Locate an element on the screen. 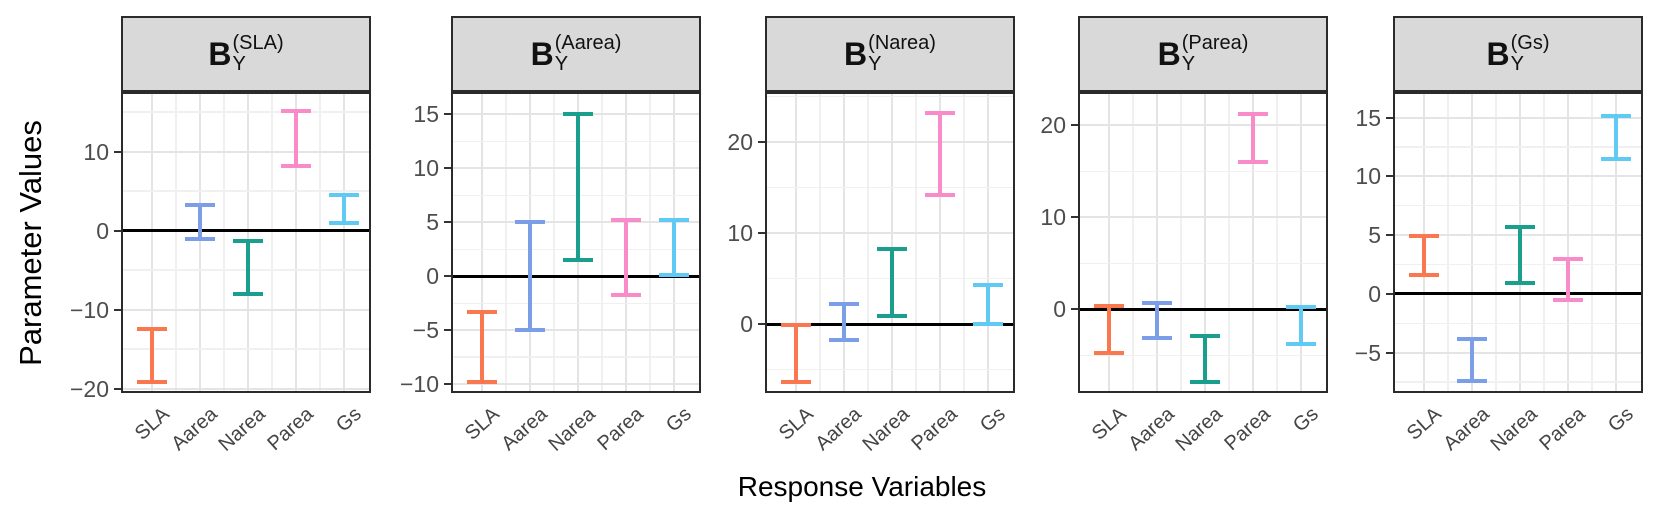 The height and width of the screenshot is (519, 1661). facet-title: B (SLA) Y is located at coordinates (245, 54).